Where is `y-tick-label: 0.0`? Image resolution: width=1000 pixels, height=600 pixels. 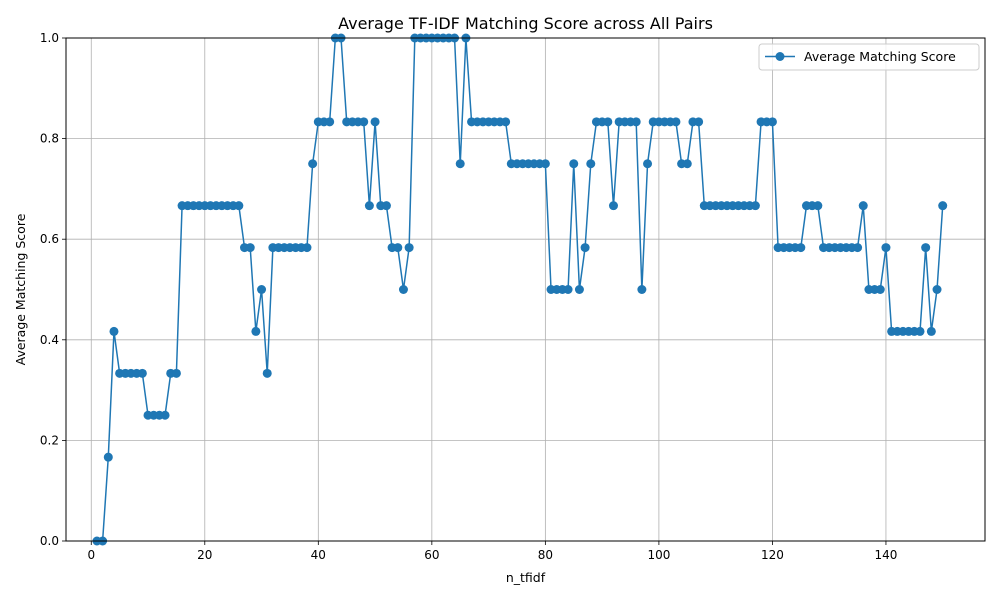 y-tick-label: 0.0 is located at coordinates (49, 541).